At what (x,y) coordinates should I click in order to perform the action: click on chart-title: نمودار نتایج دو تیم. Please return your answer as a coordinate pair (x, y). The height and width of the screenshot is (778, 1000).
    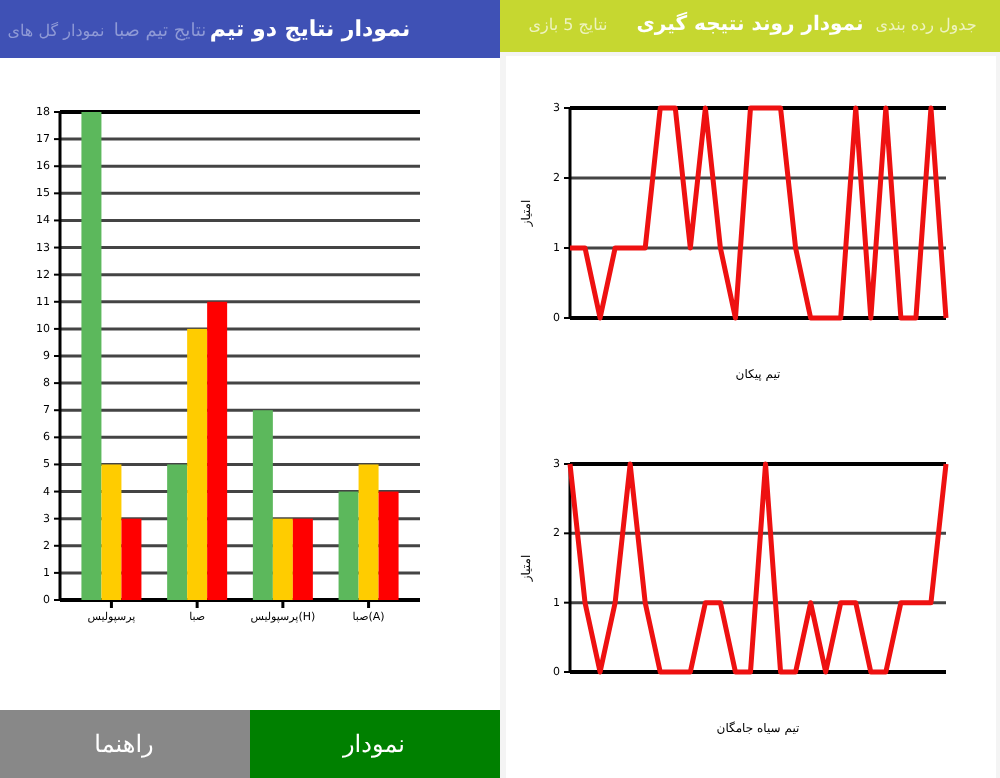
    Looking at the image, I should click on (310, 29).